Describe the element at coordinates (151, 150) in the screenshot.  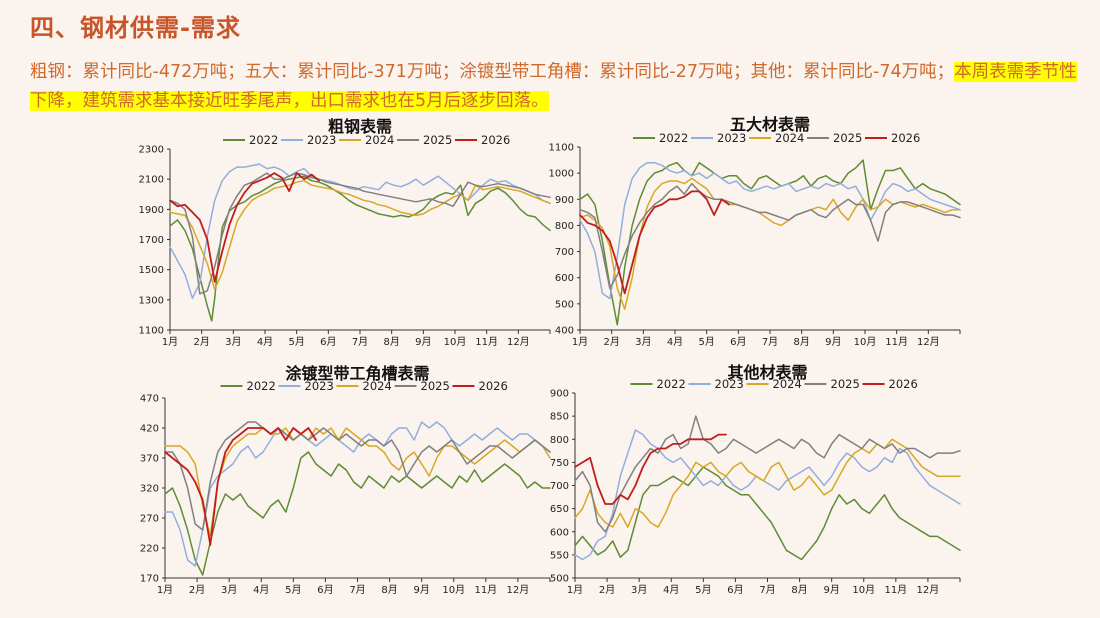
I see `y-tick-label: 2300` at that location.